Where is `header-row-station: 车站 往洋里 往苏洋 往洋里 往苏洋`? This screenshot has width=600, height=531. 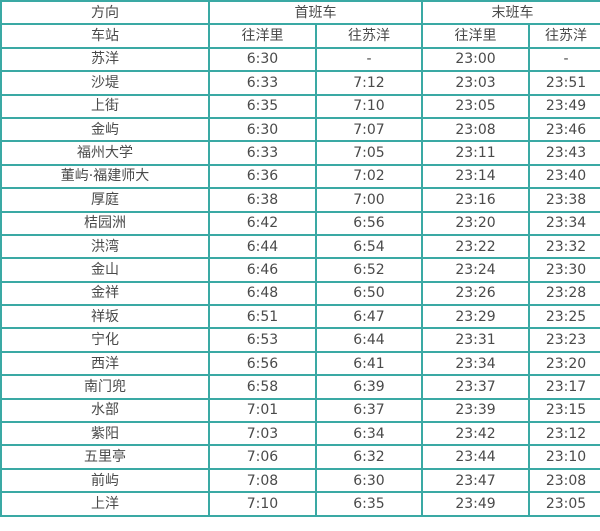 header-row-station: 车站 往洋里 往苏洋 往洋里 往苏洋 is located at coordinates (300, 36).